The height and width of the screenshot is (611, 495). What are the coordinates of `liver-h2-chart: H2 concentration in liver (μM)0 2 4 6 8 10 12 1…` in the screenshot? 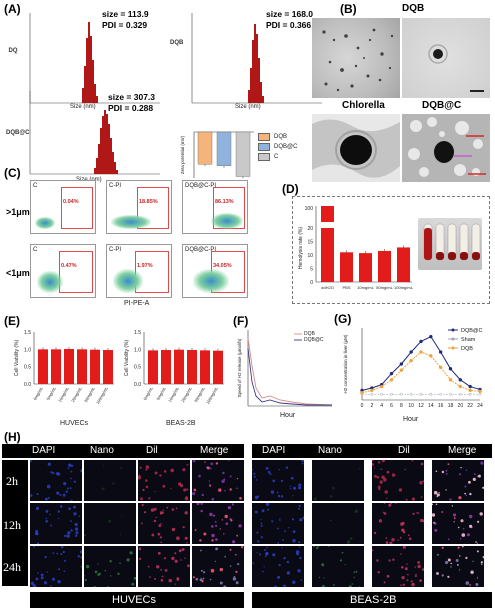 It's located at (413, 368).